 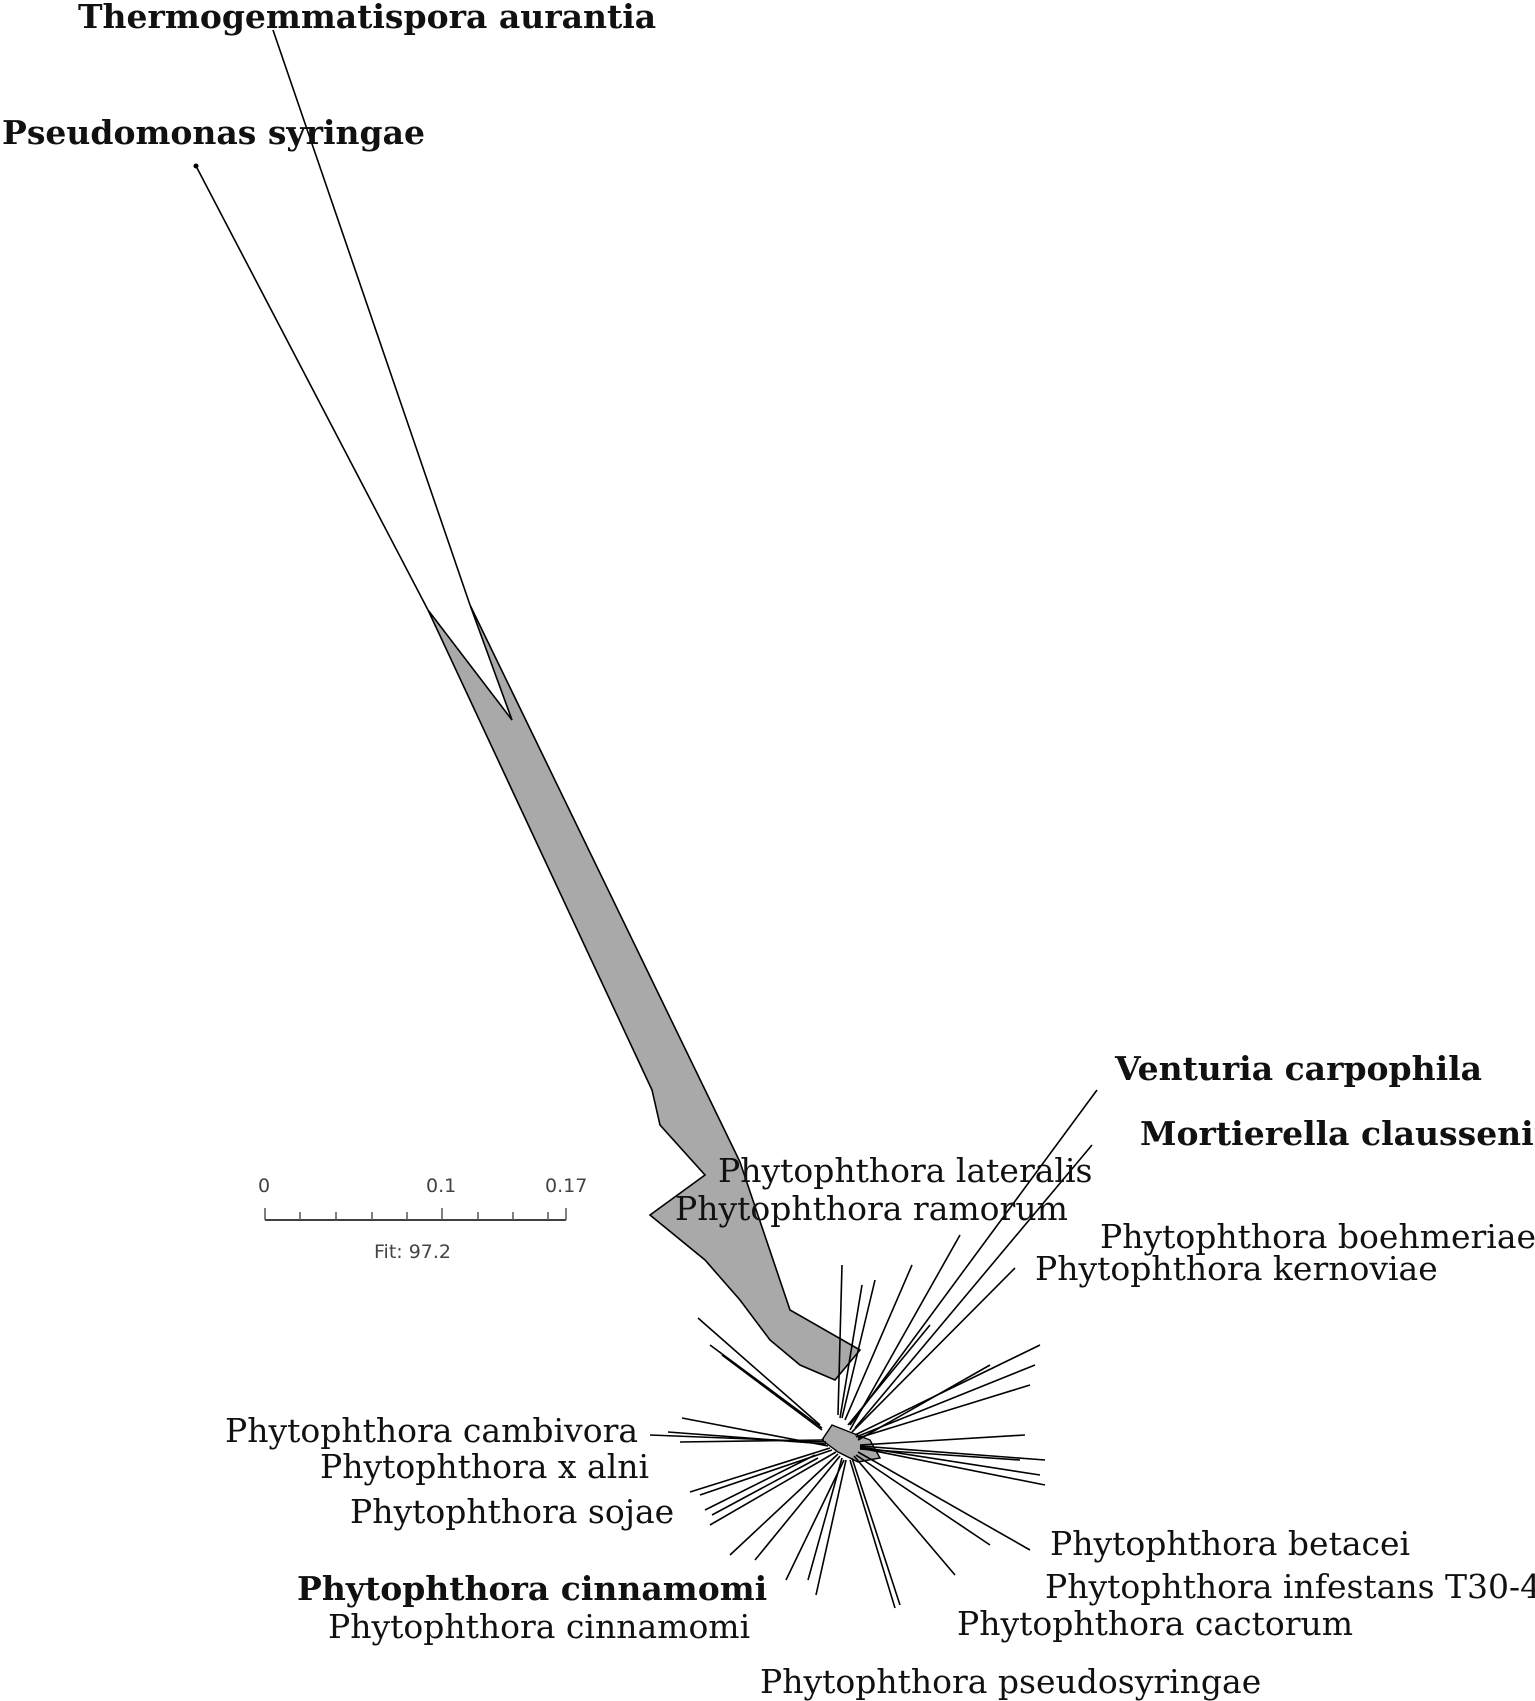 I want to click on right-branches, so click(x=947, y=1521).